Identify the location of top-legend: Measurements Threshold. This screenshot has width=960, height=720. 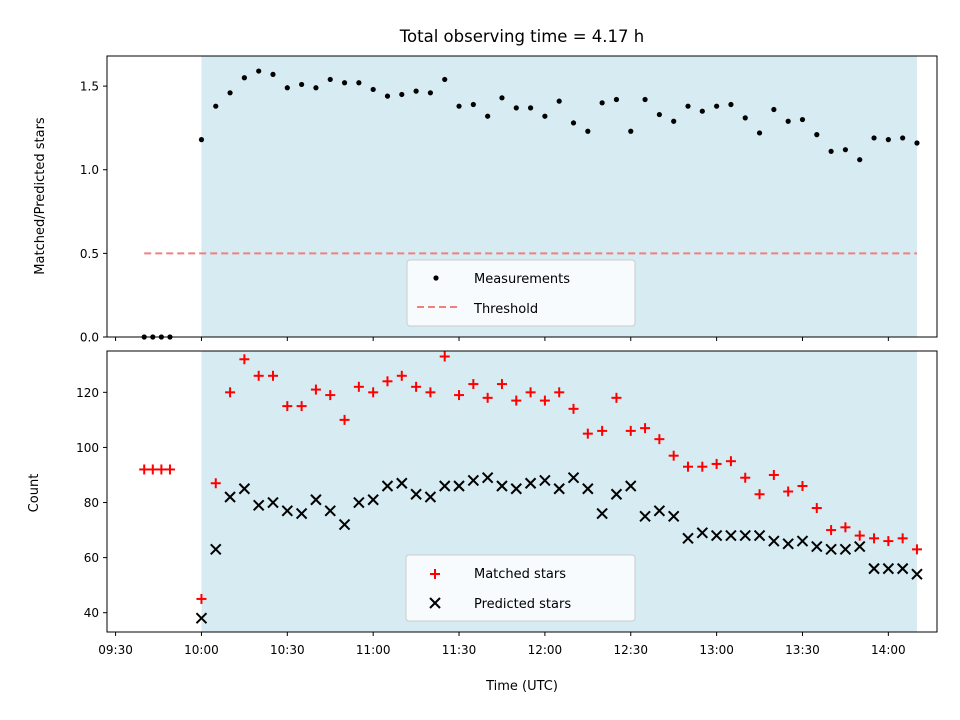
(521, 293).